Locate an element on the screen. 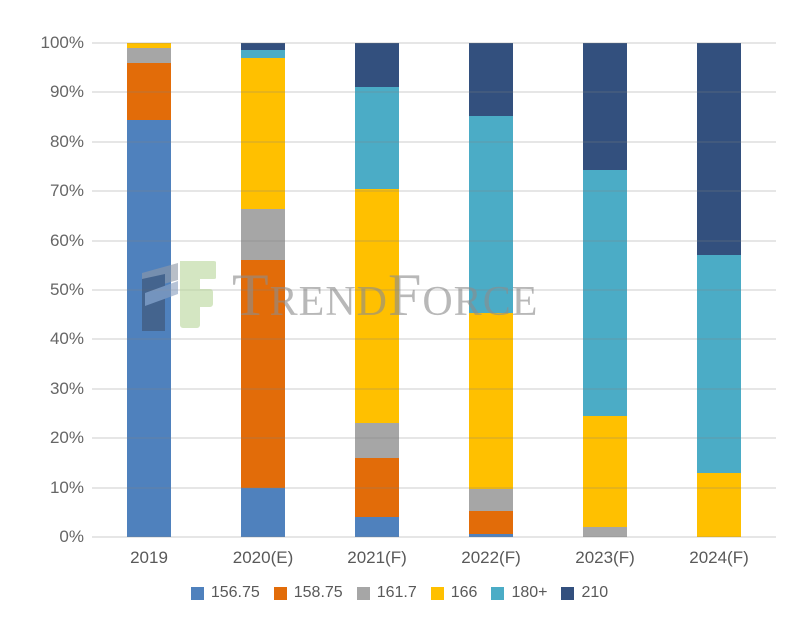  bar-segment-2022(F)-161.7 is located at coordinates (491, 499).